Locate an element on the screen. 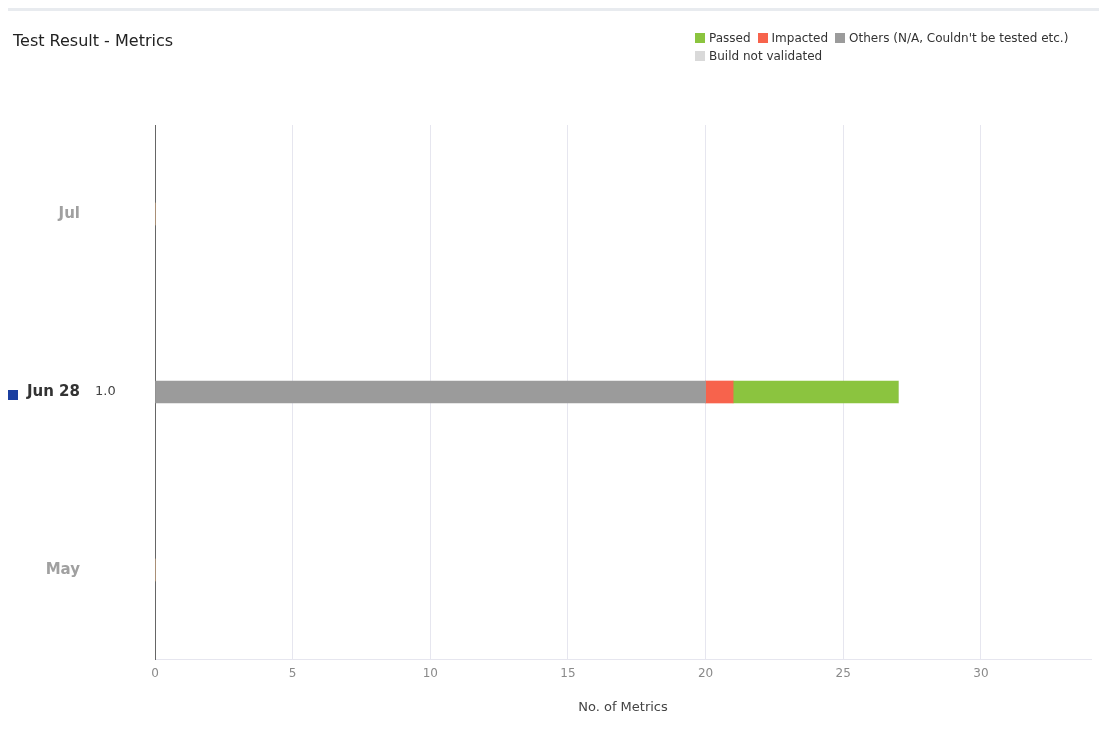 This screenshot has height=747, width=1107. x-axis-title: No. of Metrics is located at coordinates (623, 706).